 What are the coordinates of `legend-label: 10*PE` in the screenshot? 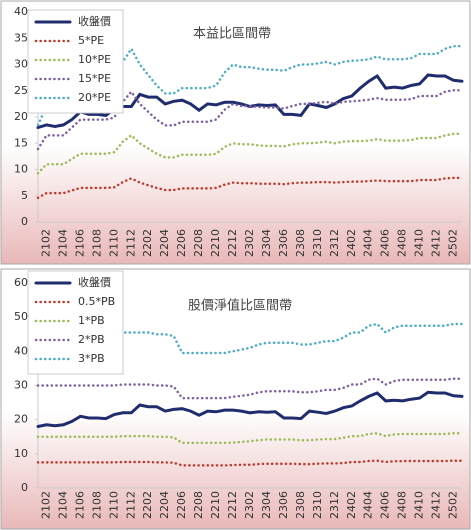 It's located at (94, 59).